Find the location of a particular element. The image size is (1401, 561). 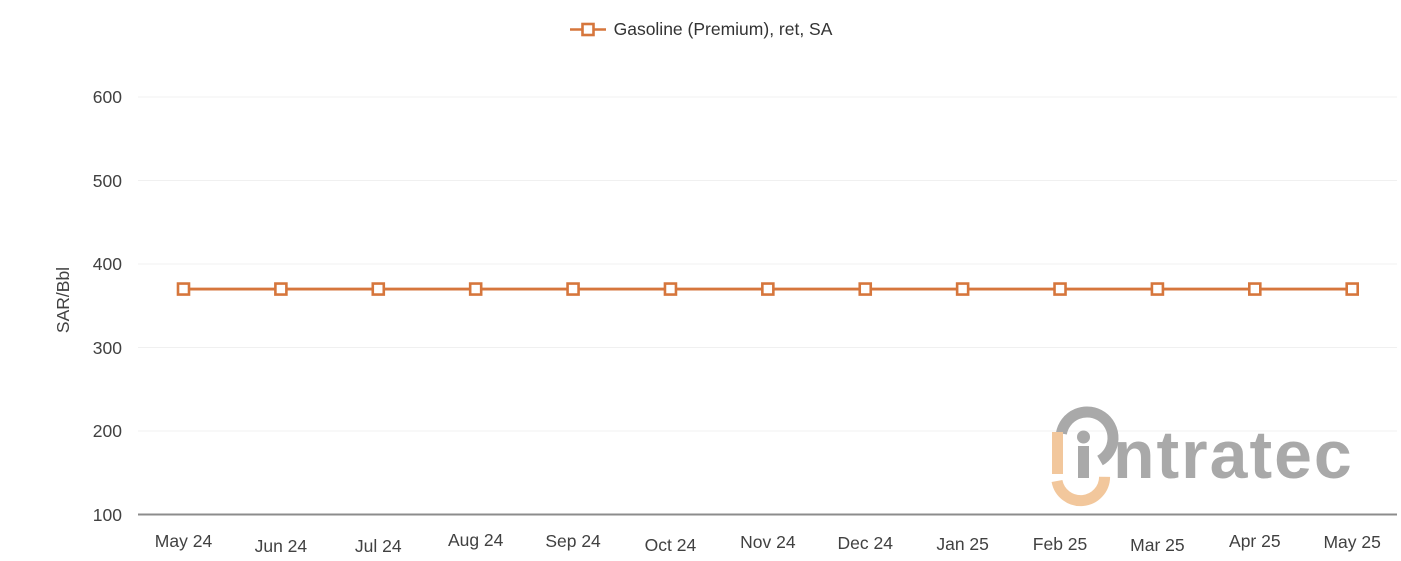

y-tick-label: 200 is located at coordinates (107, 431).